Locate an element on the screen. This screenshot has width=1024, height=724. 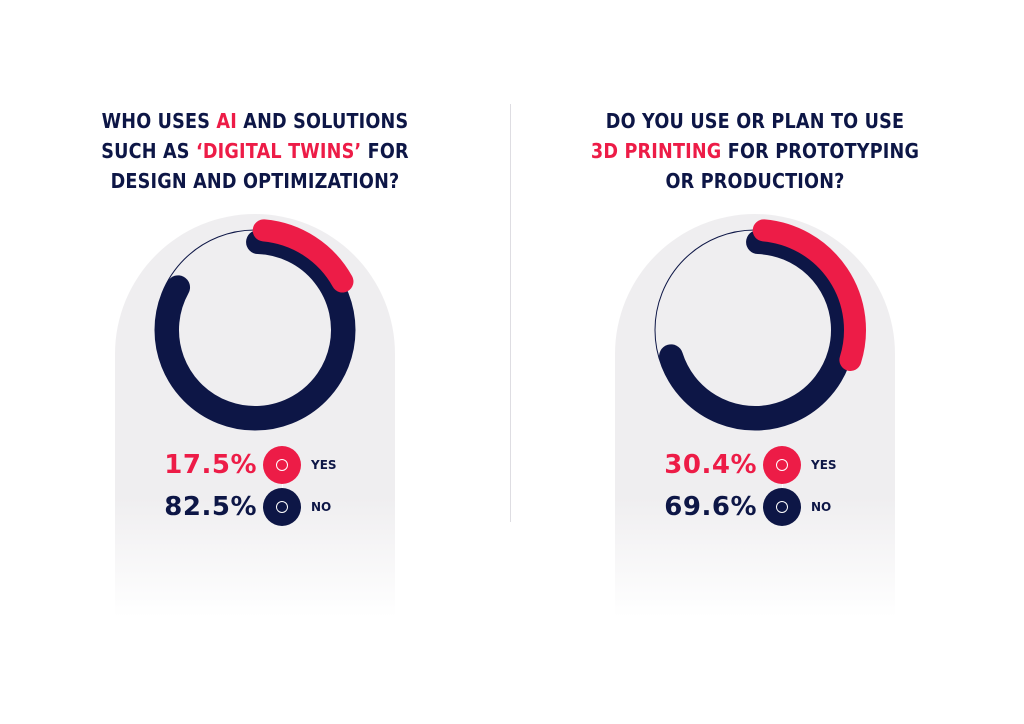
title-highlight: ‘DIGITAL TWINS’ is located at coordinates (278, 151).